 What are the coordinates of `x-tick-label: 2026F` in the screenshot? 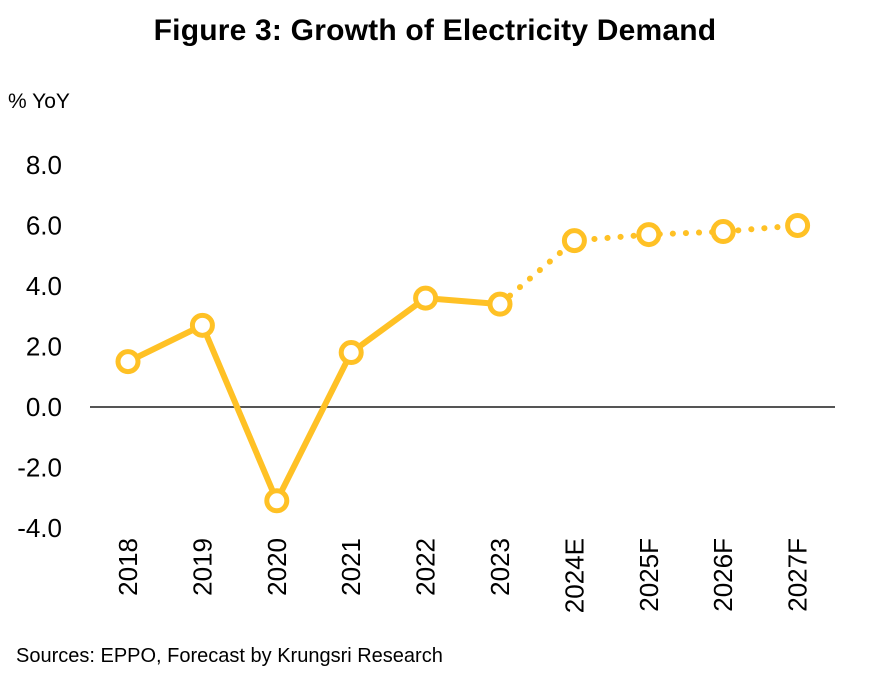 It's located at (723, 575).